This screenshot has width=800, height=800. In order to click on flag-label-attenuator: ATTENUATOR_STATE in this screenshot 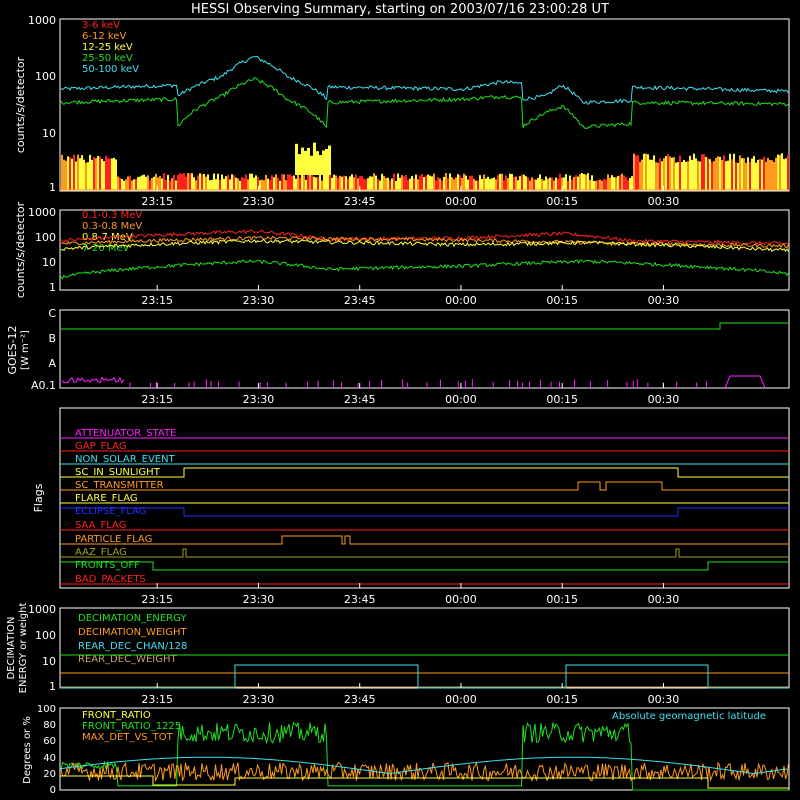, I will do `click(125, 433)`.